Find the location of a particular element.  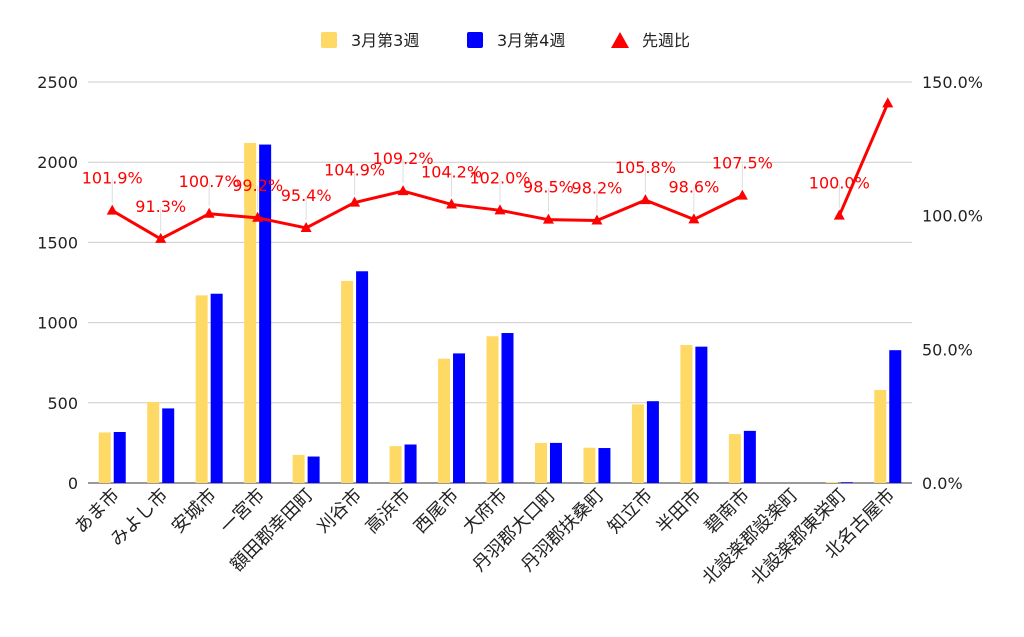

data-label: 95.4% is located at coordinates (306, 195).